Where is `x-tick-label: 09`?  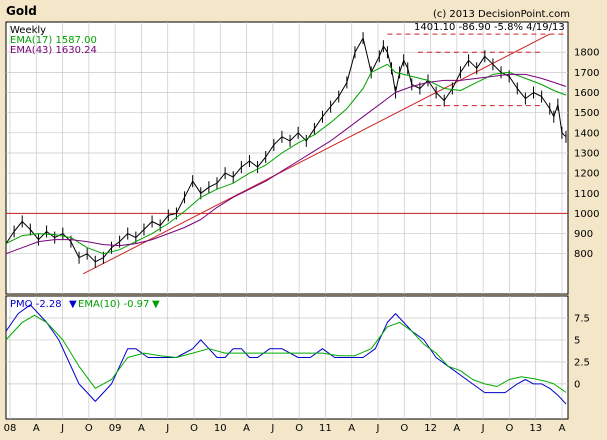
x-tick-label: 09 is located at coordinates (115, 428).